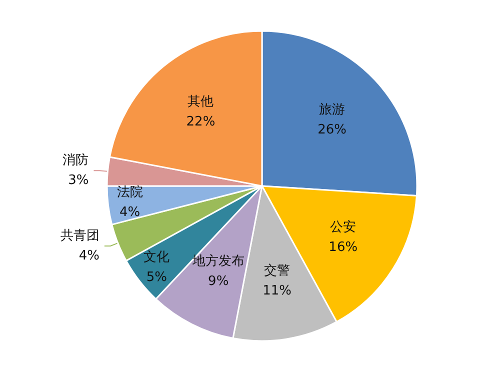 Image resolution: width=500 pixels, height=369 pixels. What do you see at coordinates (343, 247) in the screenshot?
I see `data-label: 16%` at bounding box center [343, 247].